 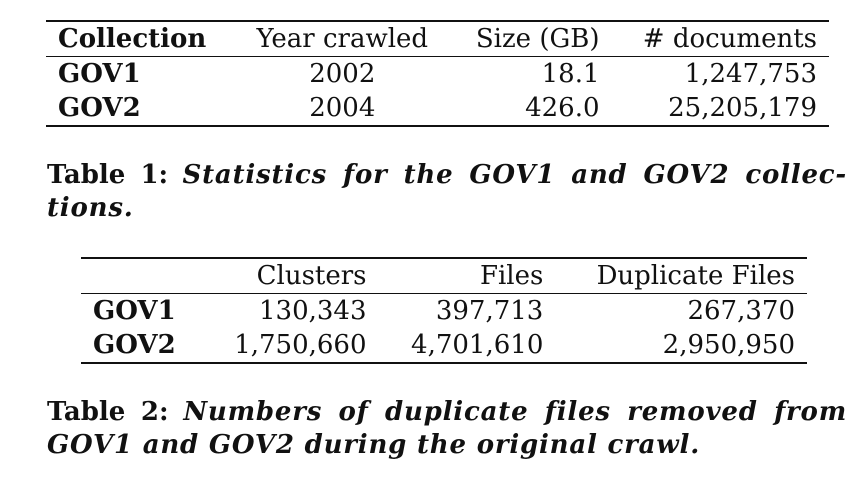 What do you see at coordinates (467, 275) in the screenshot?
I see `header-files: Files` at bounding box center [467, 275].